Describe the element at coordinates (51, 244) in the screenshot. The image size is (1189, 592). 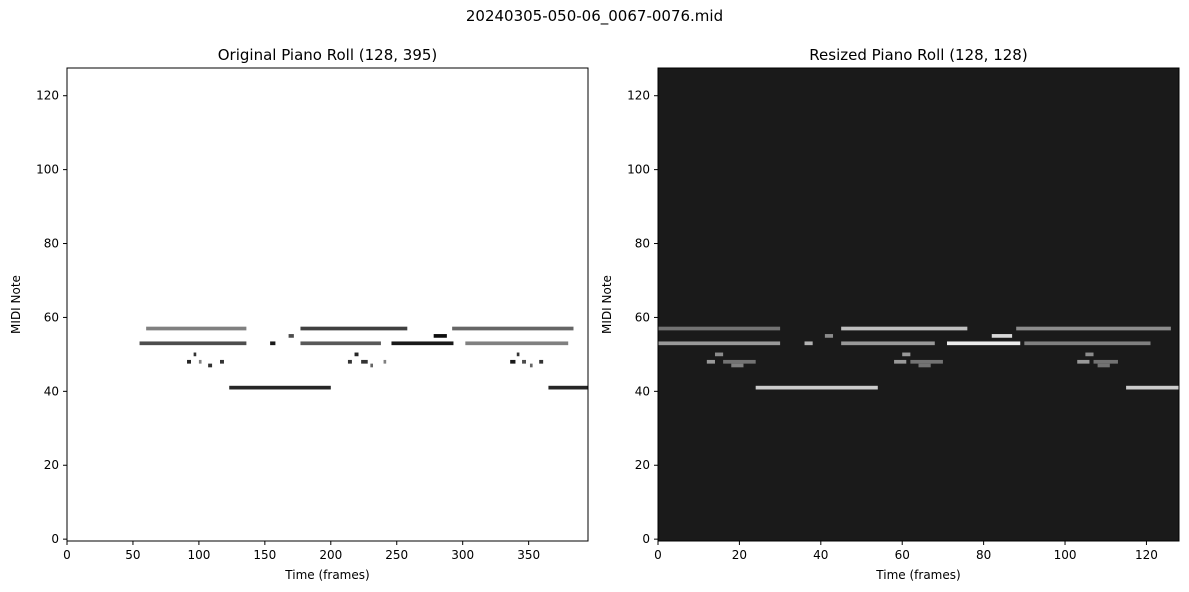
I see `original-y-tick-label: 80` at that location.